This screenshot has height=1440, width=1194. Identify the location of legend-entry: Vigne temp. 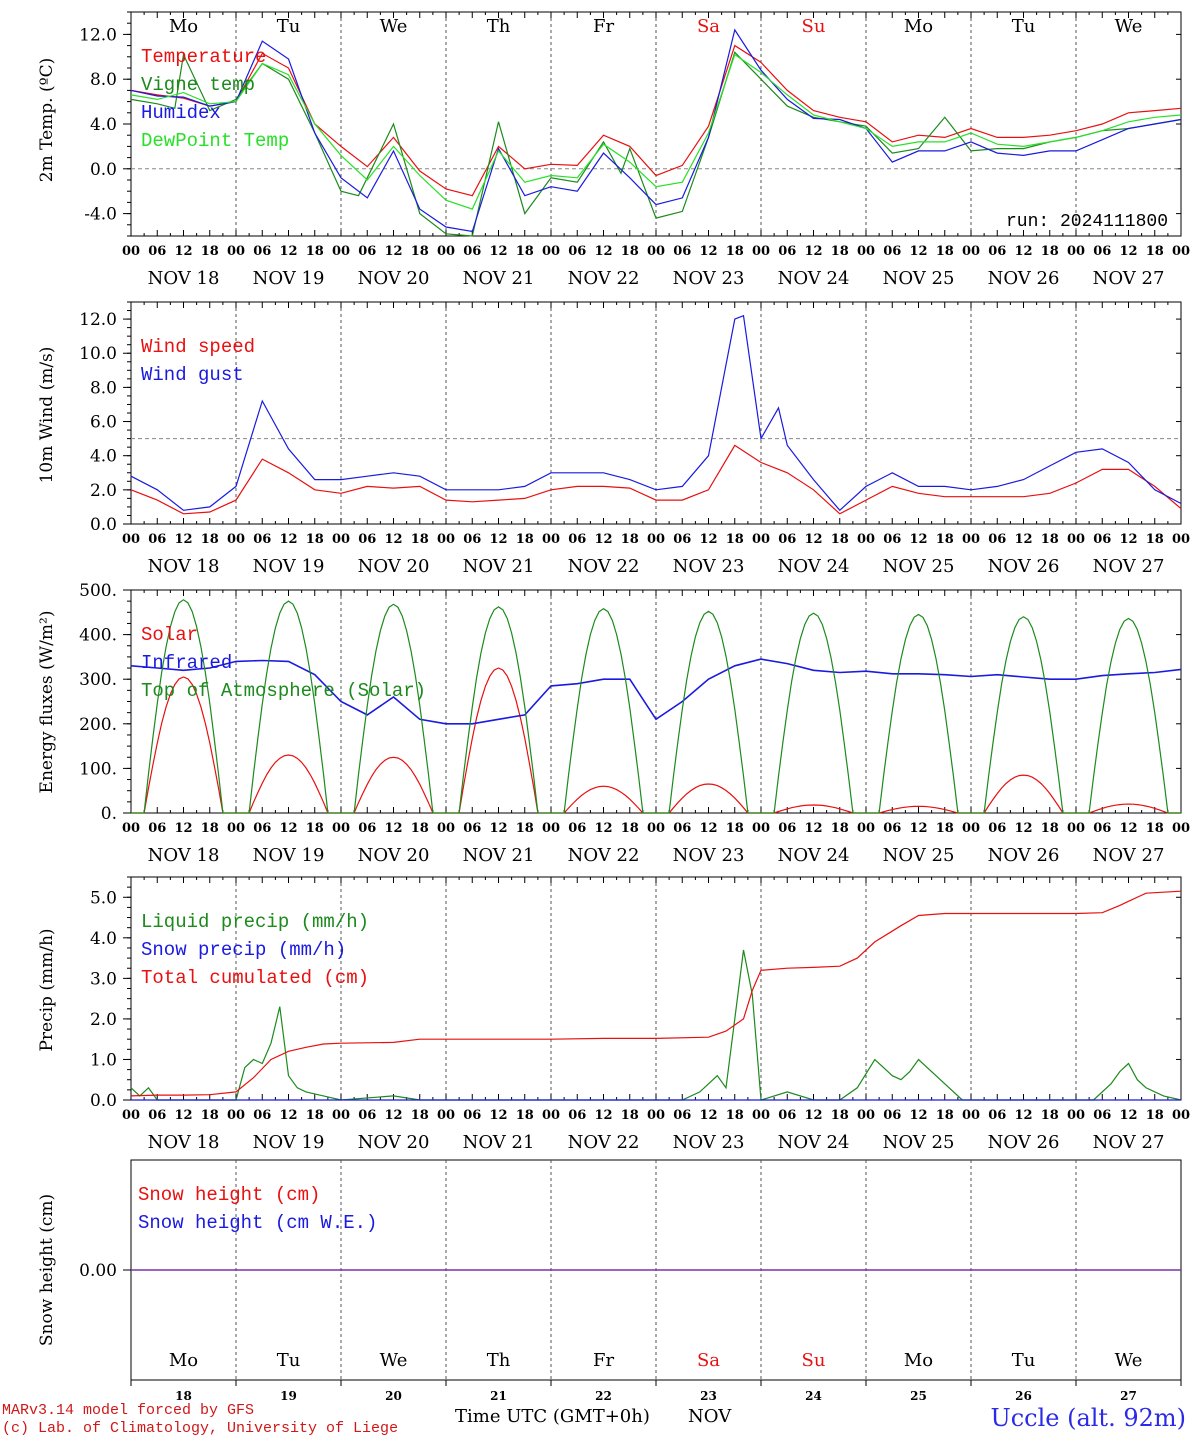
(198, 85).